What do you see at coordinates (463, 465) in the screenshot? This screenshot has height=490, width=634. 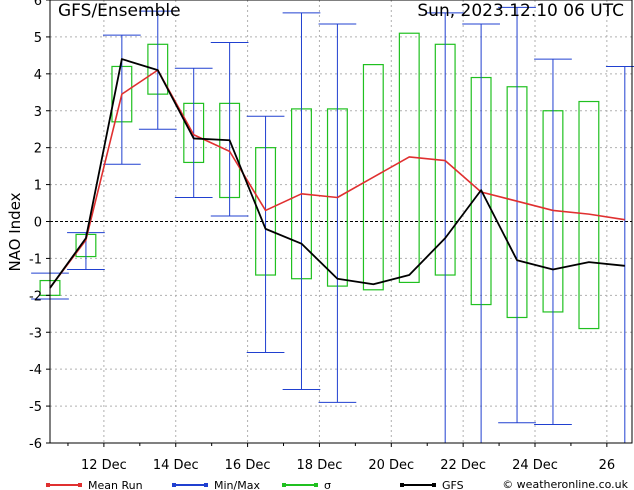 I see `x-tick-label: 22 Dec` at bounding box center [463, 465].